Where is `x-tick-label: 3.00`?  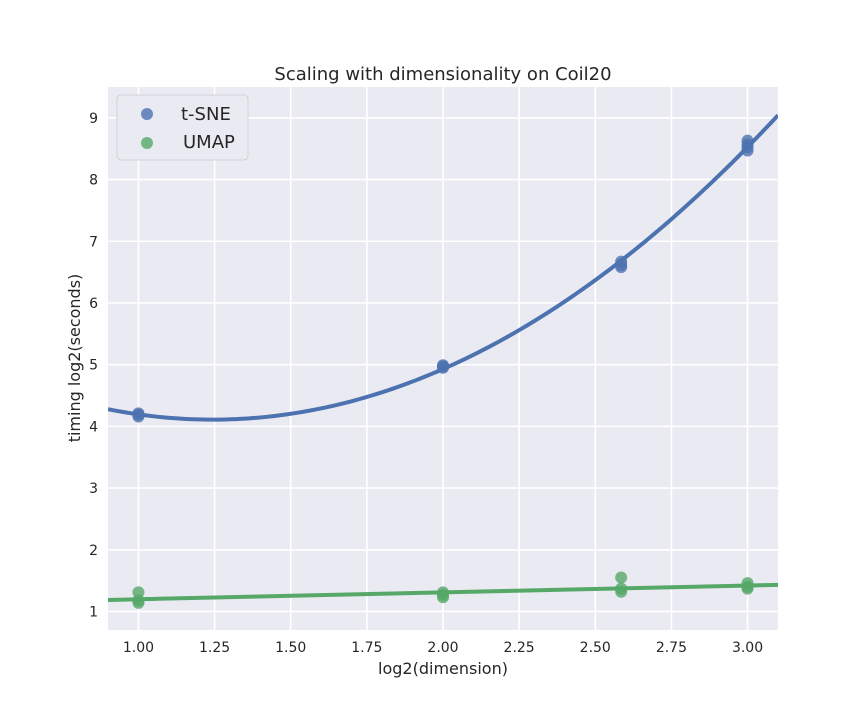 x-tick-label: 3.00 is located at coordinates (747, 648).